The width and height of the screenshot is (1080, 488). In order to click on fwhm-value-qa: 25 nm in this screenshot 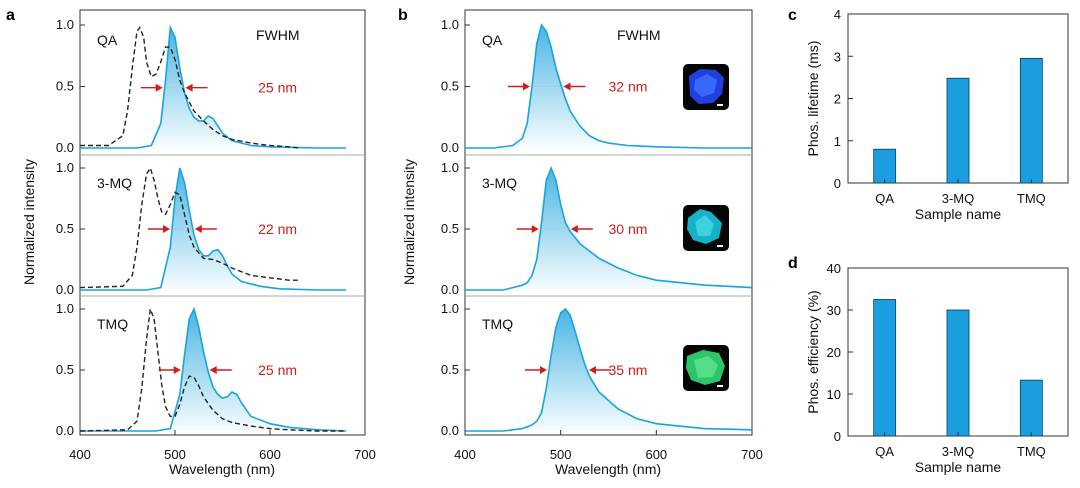, I will do `click(277, 88)`.